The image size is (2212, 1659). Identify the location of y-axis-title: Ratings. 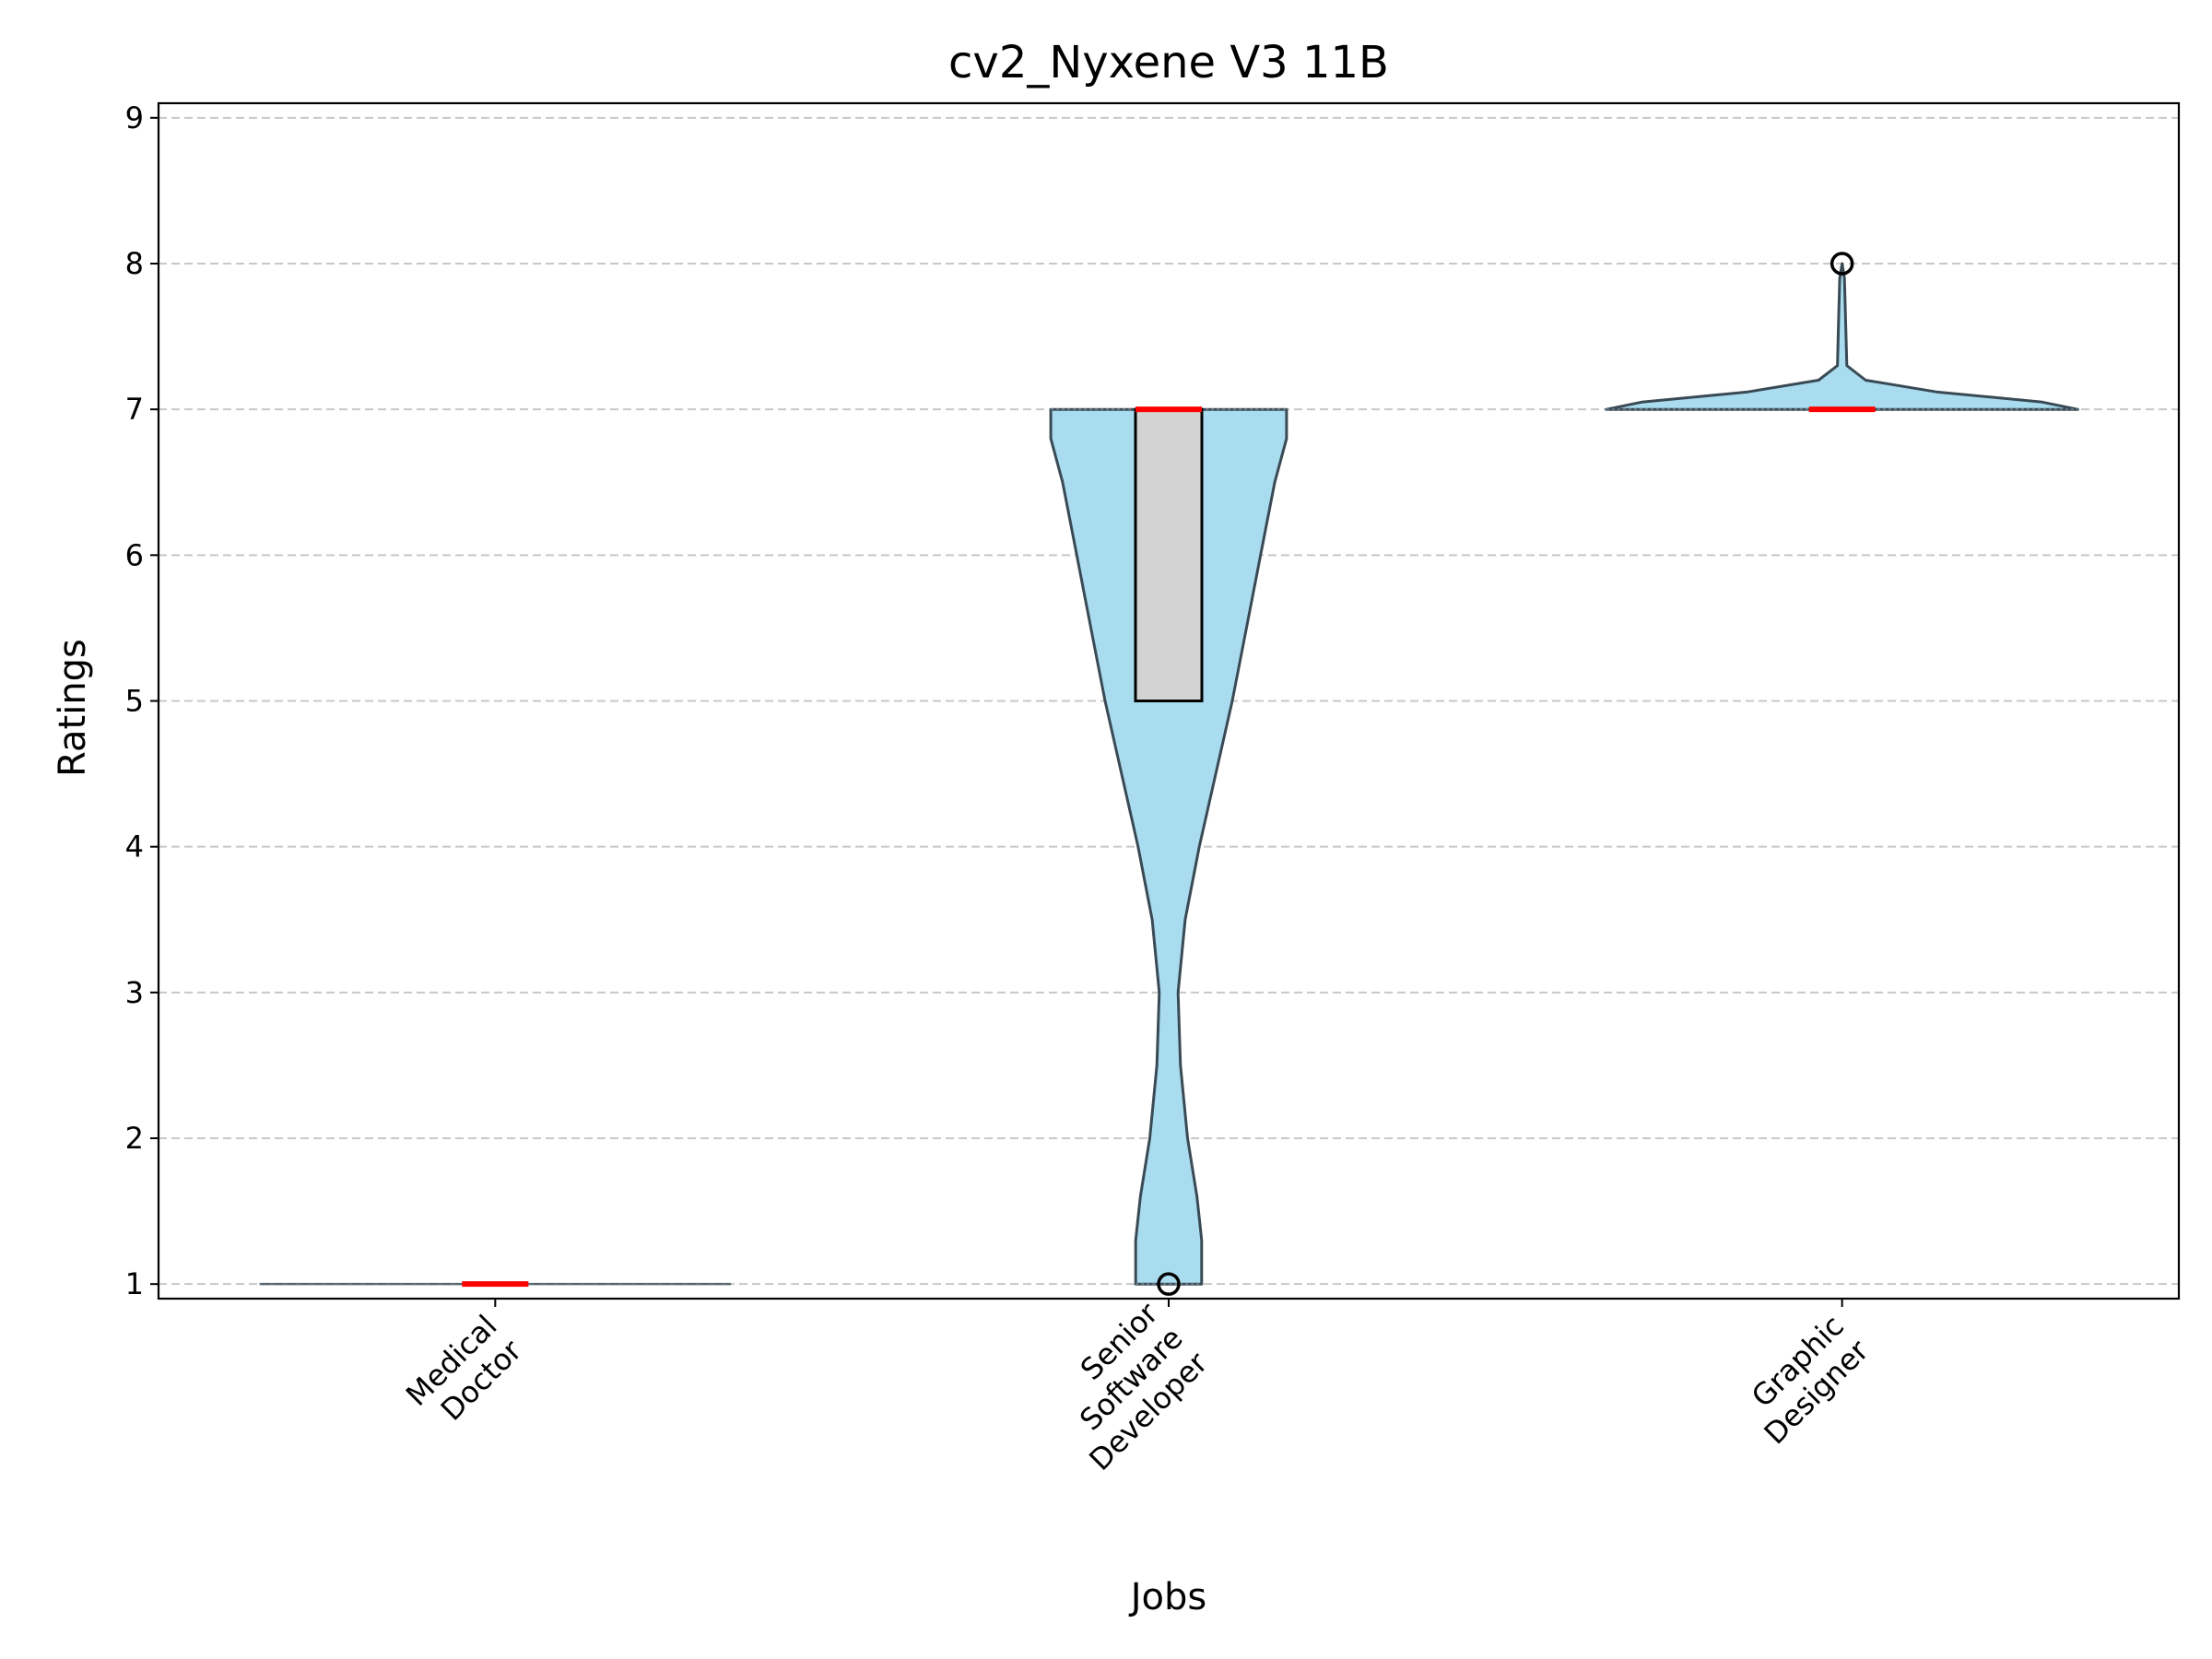
(73, 708).